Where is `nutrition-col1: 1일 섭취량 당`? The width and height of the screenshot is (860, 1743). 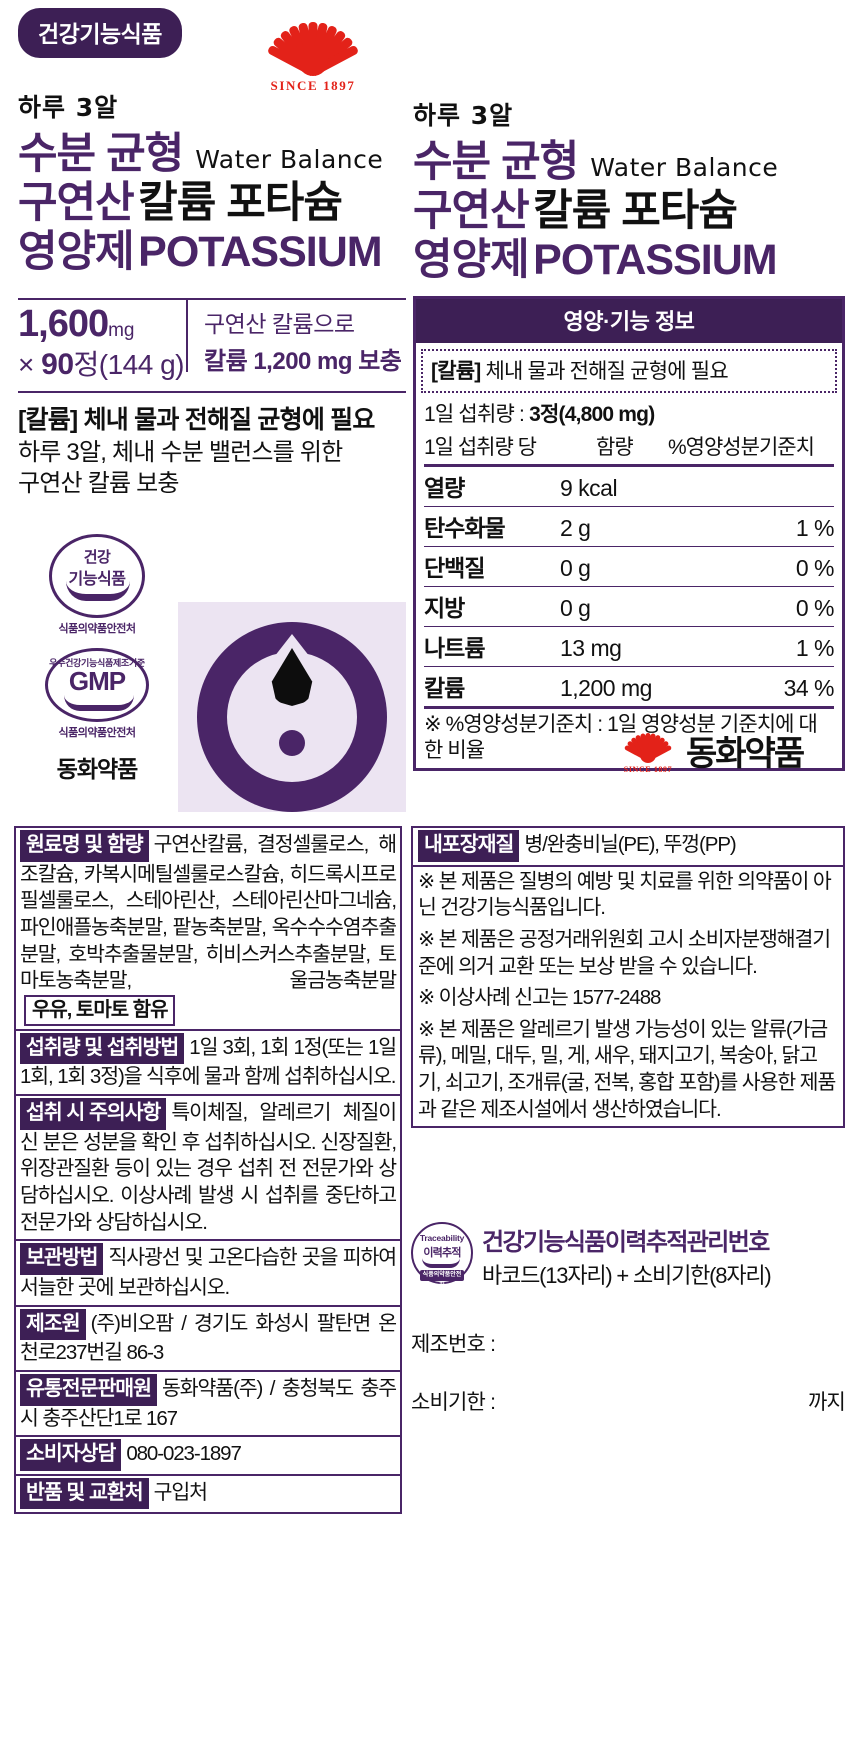
nutrition-col1: 1일 섭취량 당 is located at coordinates (480, 447).